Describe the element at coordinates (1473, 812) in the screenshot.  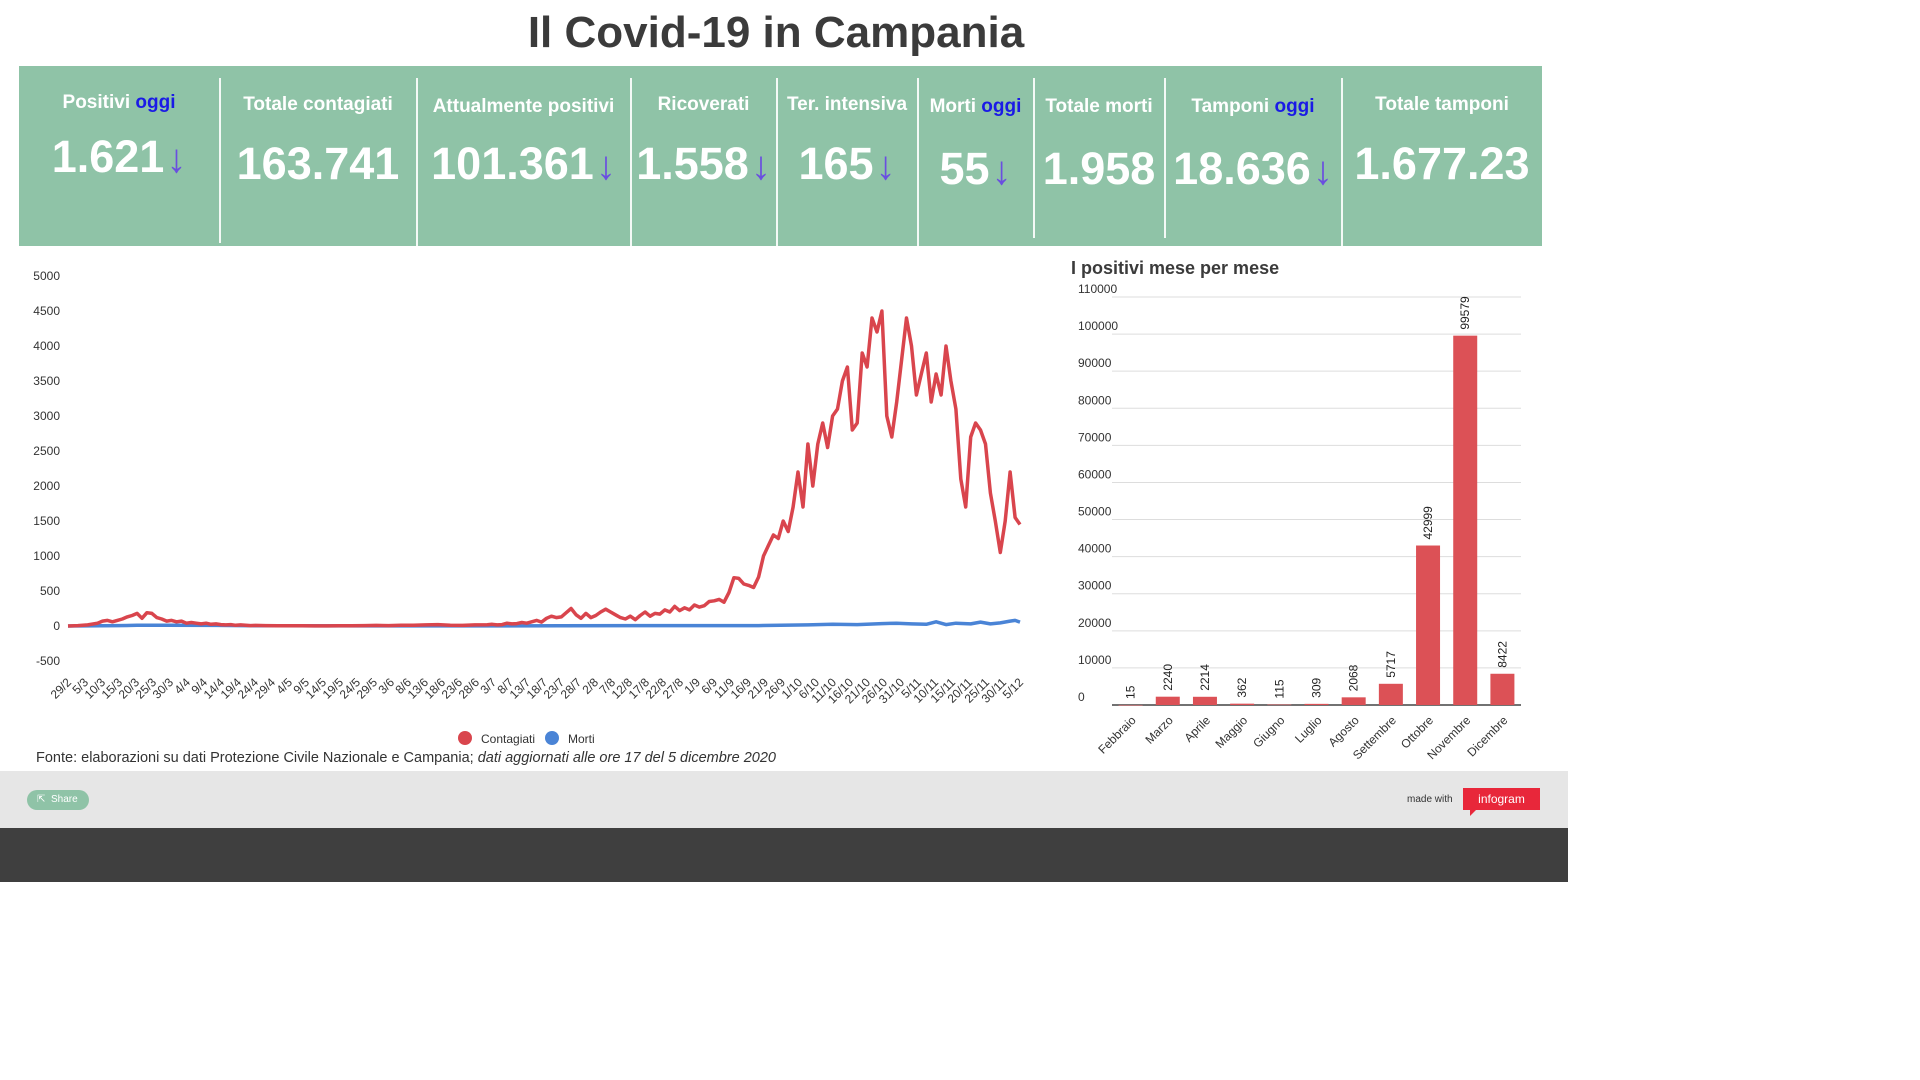
I see `infogram-logo-tail` at that location.